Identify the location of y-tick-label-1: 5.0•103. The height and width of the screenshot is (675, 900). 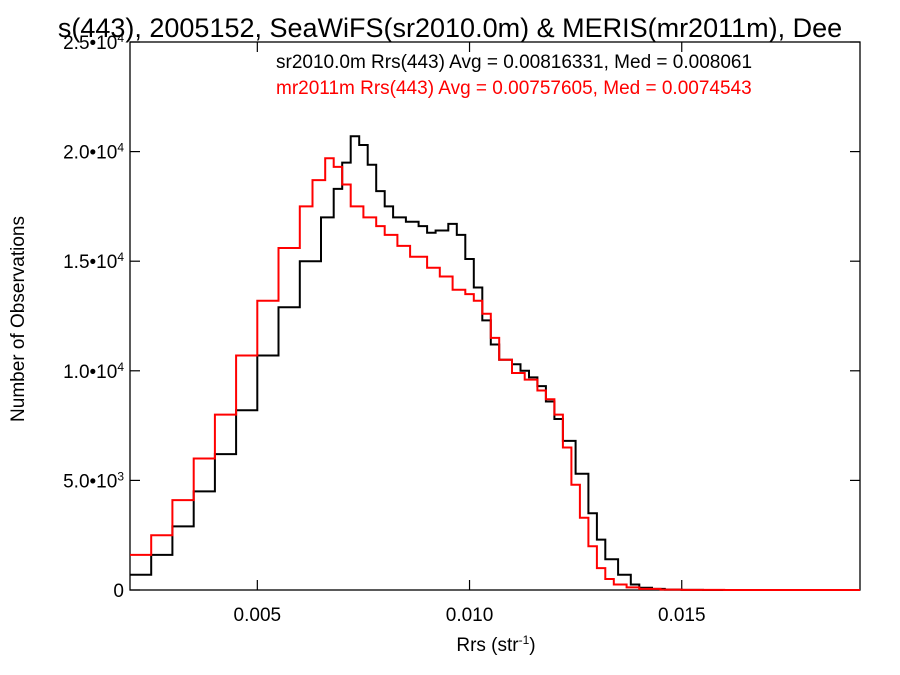
(93, 480).